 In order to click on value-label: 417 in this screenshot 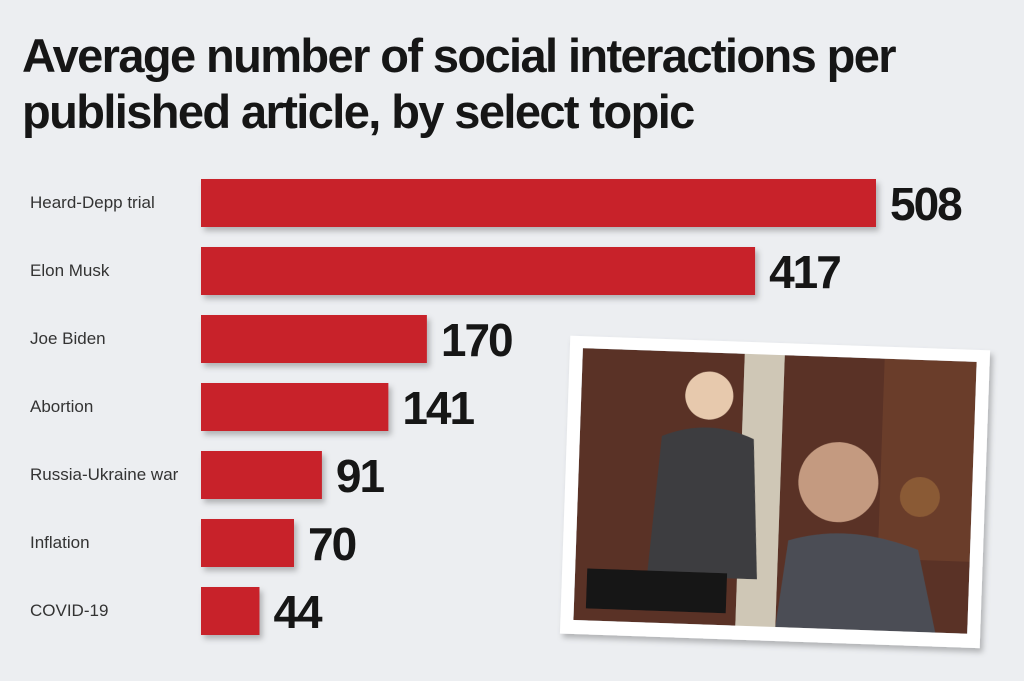, I will do `click(805, 272)`.